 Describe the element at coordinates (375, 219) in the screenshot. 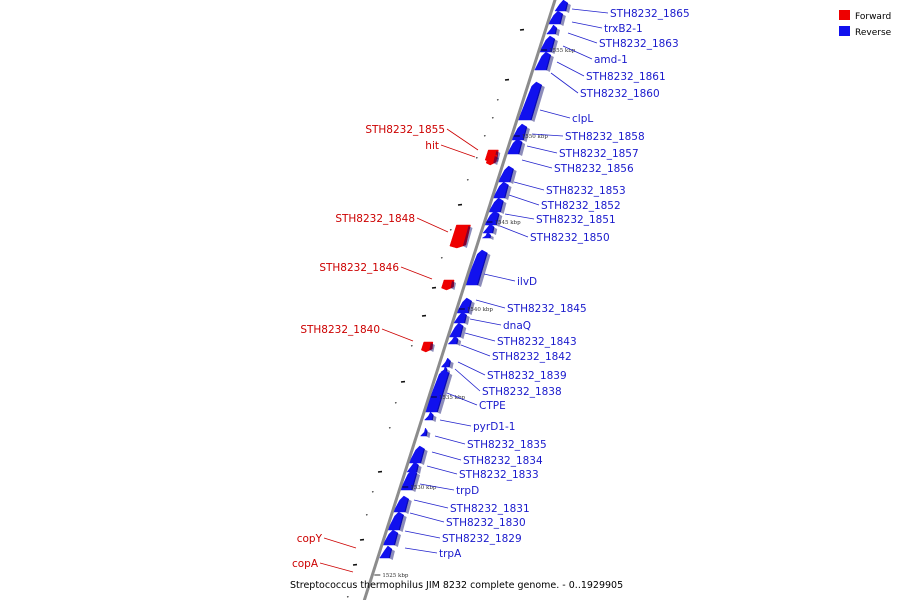

I see `gene-label-sth8232-1848: STH8232_1848` at that location.